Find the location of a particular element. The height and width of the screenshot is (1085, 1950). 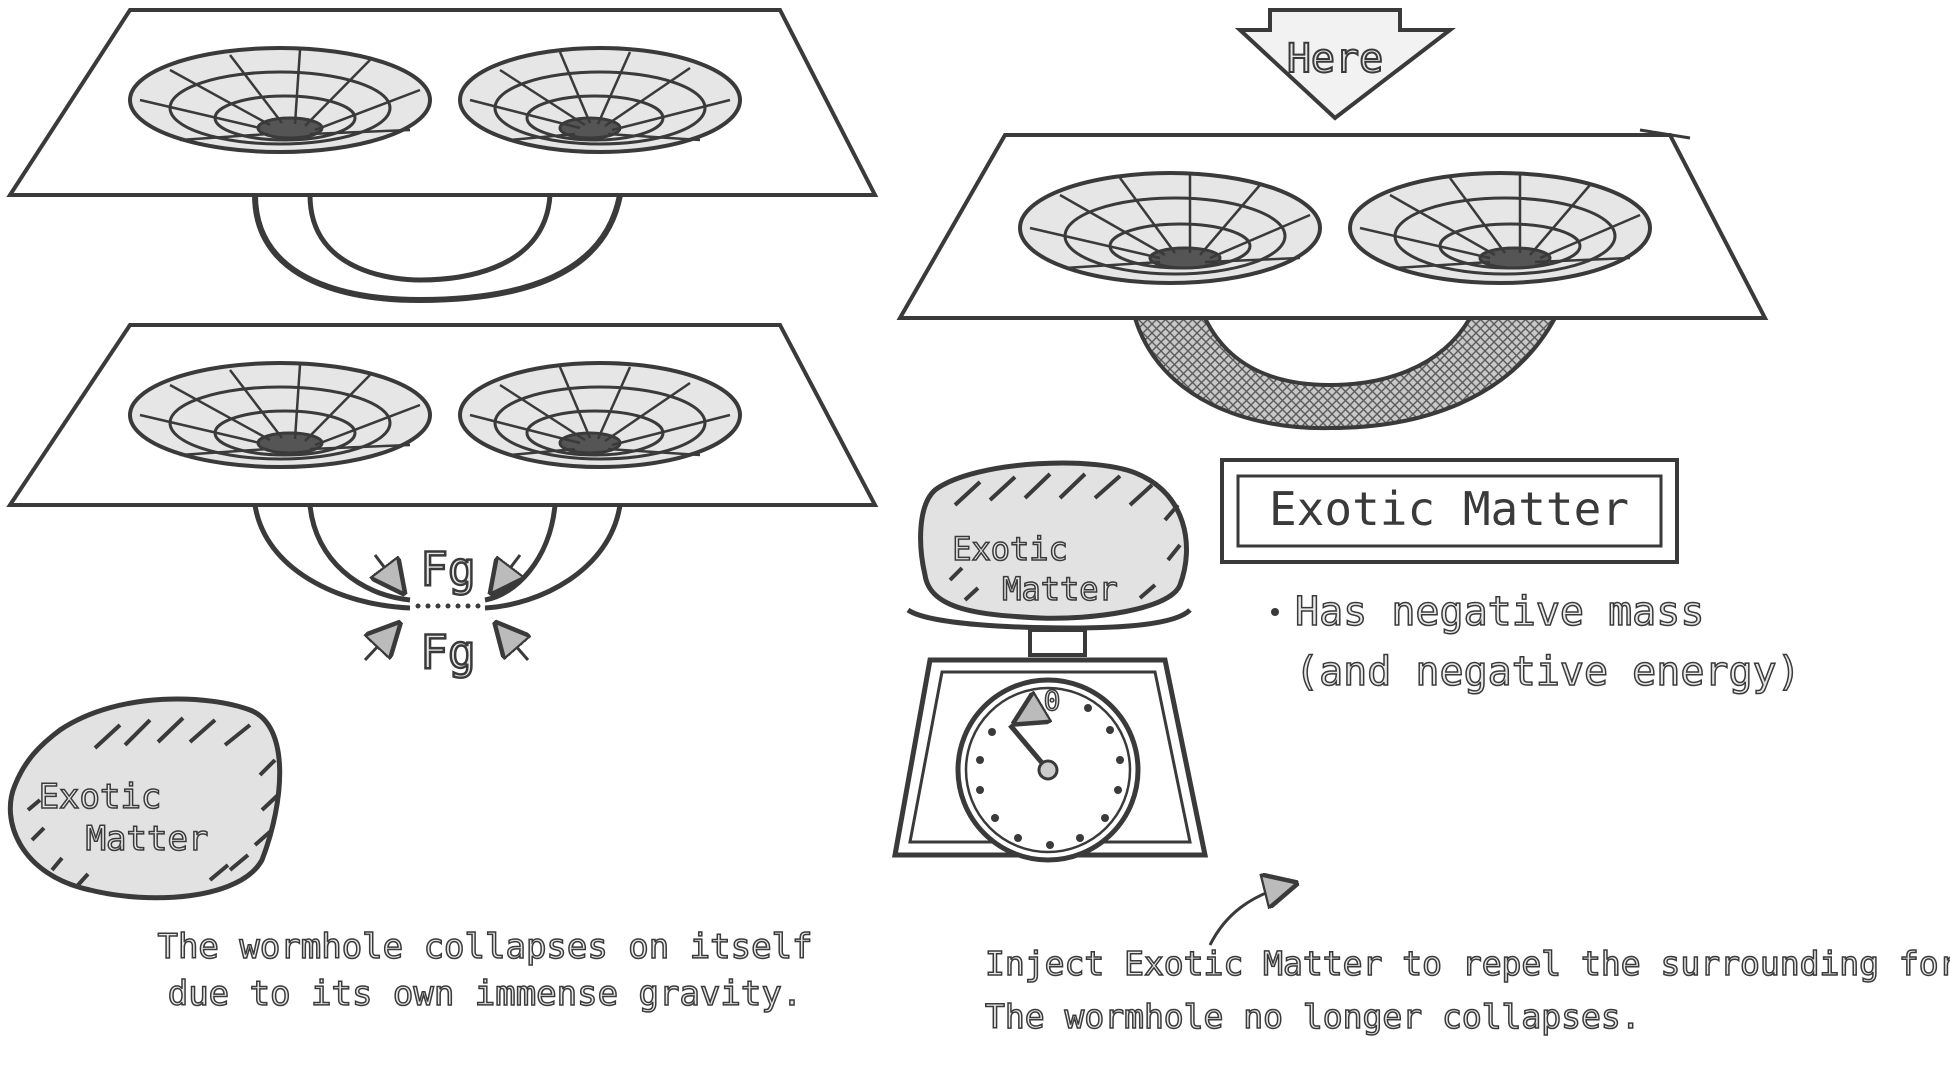

caption-pointer-arrow is located at coordinates (1249, 915).